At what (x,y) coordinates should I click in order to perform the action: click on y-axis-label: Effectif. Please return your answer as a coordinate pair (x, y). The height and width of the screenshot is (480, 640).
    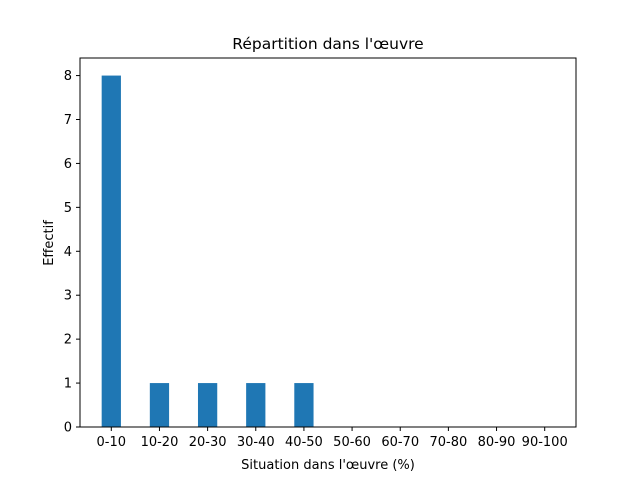
    Looking at the image, I should click on (49, 243).